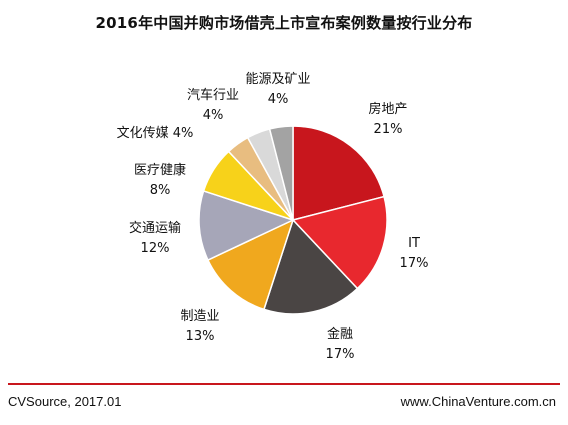 The image size is (568, 425). I want to click on slice-label: 制造业, so click(199, 316).